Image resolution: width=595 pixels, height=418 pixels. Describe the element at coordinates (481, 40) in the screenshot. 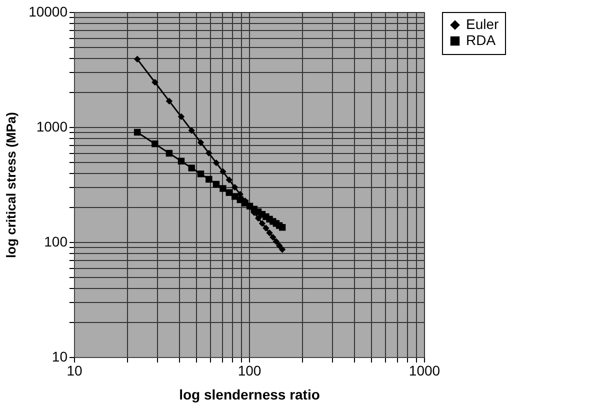

I see `legend-label: RDA` at that location.